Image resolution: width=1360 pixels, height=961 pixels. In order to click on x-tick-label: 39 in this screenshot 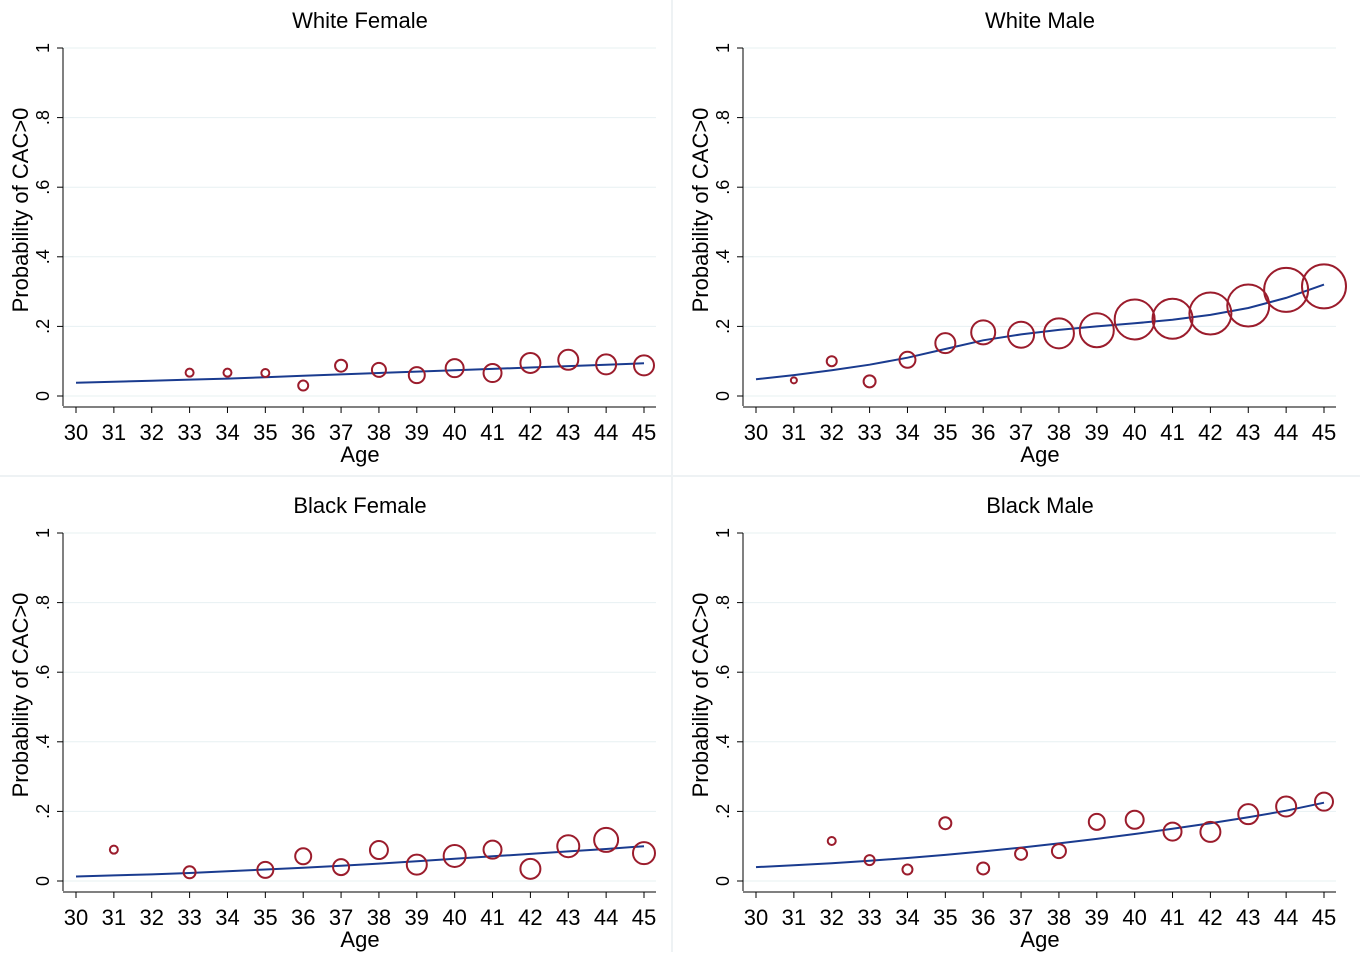, I will do `click(1097, 432)`.